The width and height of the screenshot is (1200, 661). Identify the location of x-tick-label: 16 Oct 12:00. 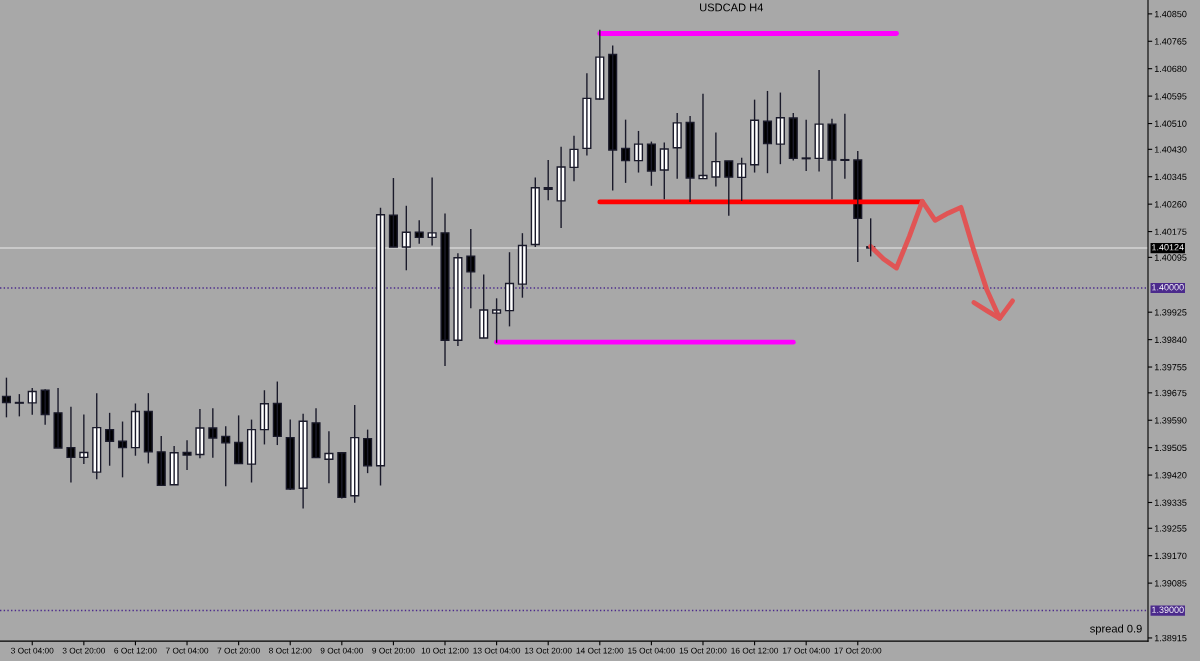
(755, 650).